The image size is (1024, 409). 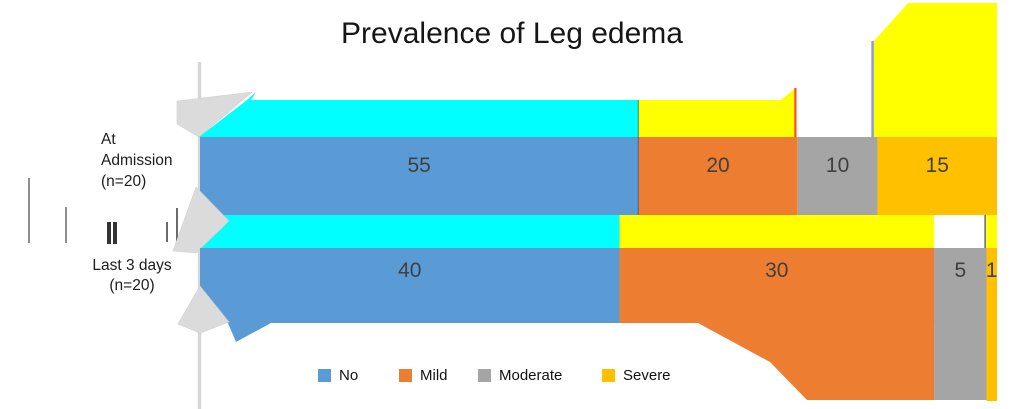 I want to click on row-label-at-admission: At Admission (n=20), so click(x=137, y=160).